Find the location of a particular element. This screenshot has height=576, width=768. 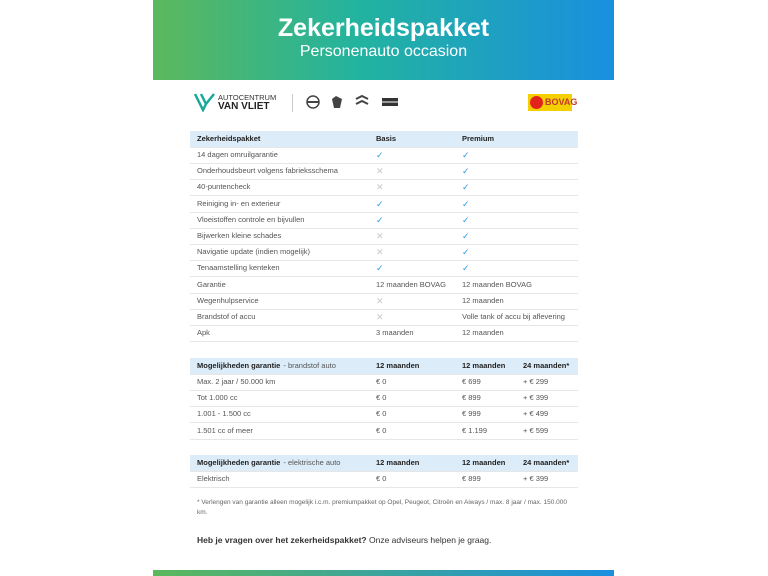

table-cell: 14 dagen omruilgarantie is located at coordinates (237, 154).